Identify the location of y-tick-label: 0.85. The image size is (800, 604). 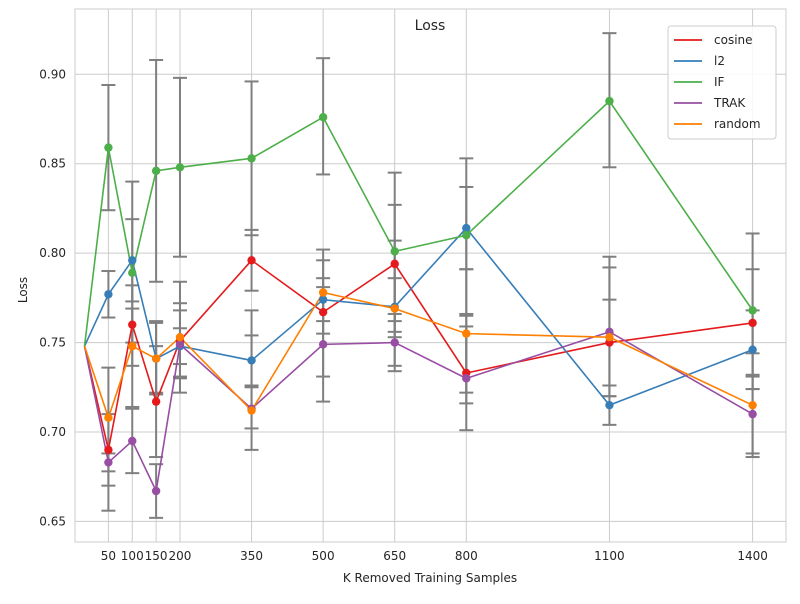
(52, 164).